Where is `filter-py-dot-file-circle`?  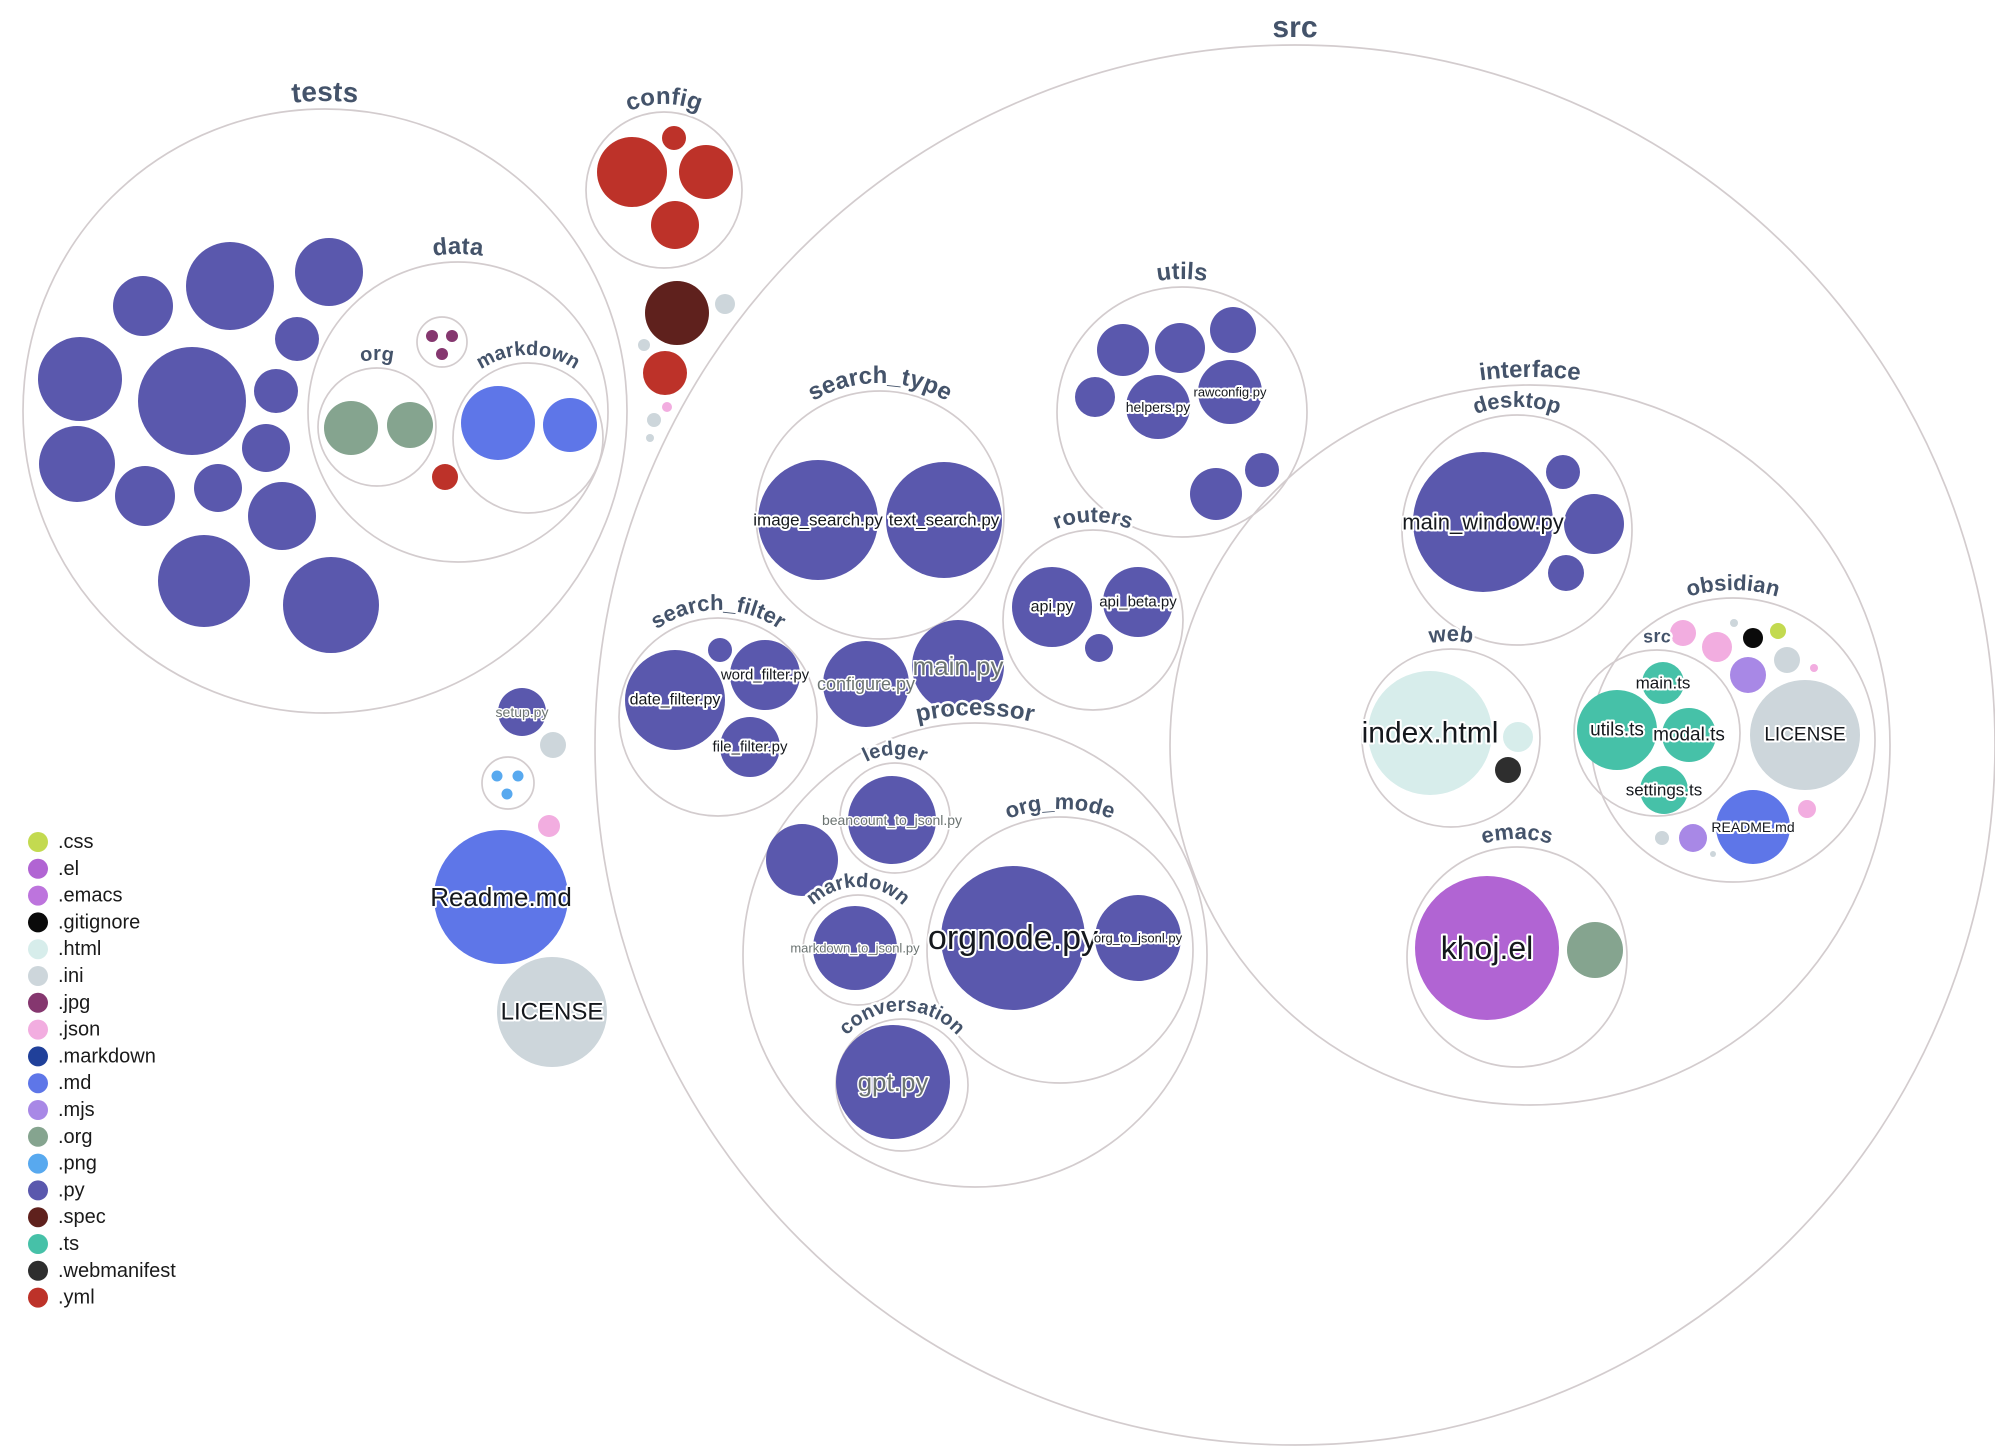 filter-py-dot-file-circle is located at coordinates (720, 650).